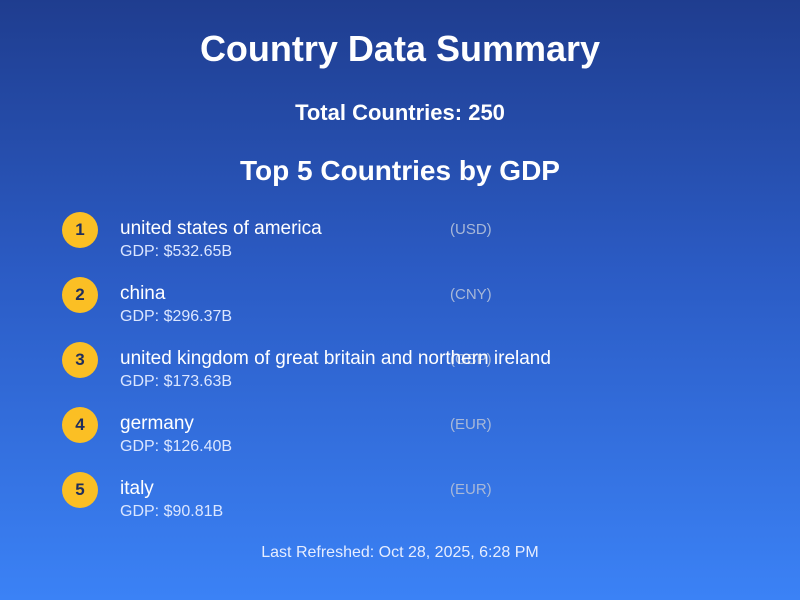 The height and width of the screenshot is (600, 800). I want to click on gdp-value: GDP: $296.37B, so click(176, 316).